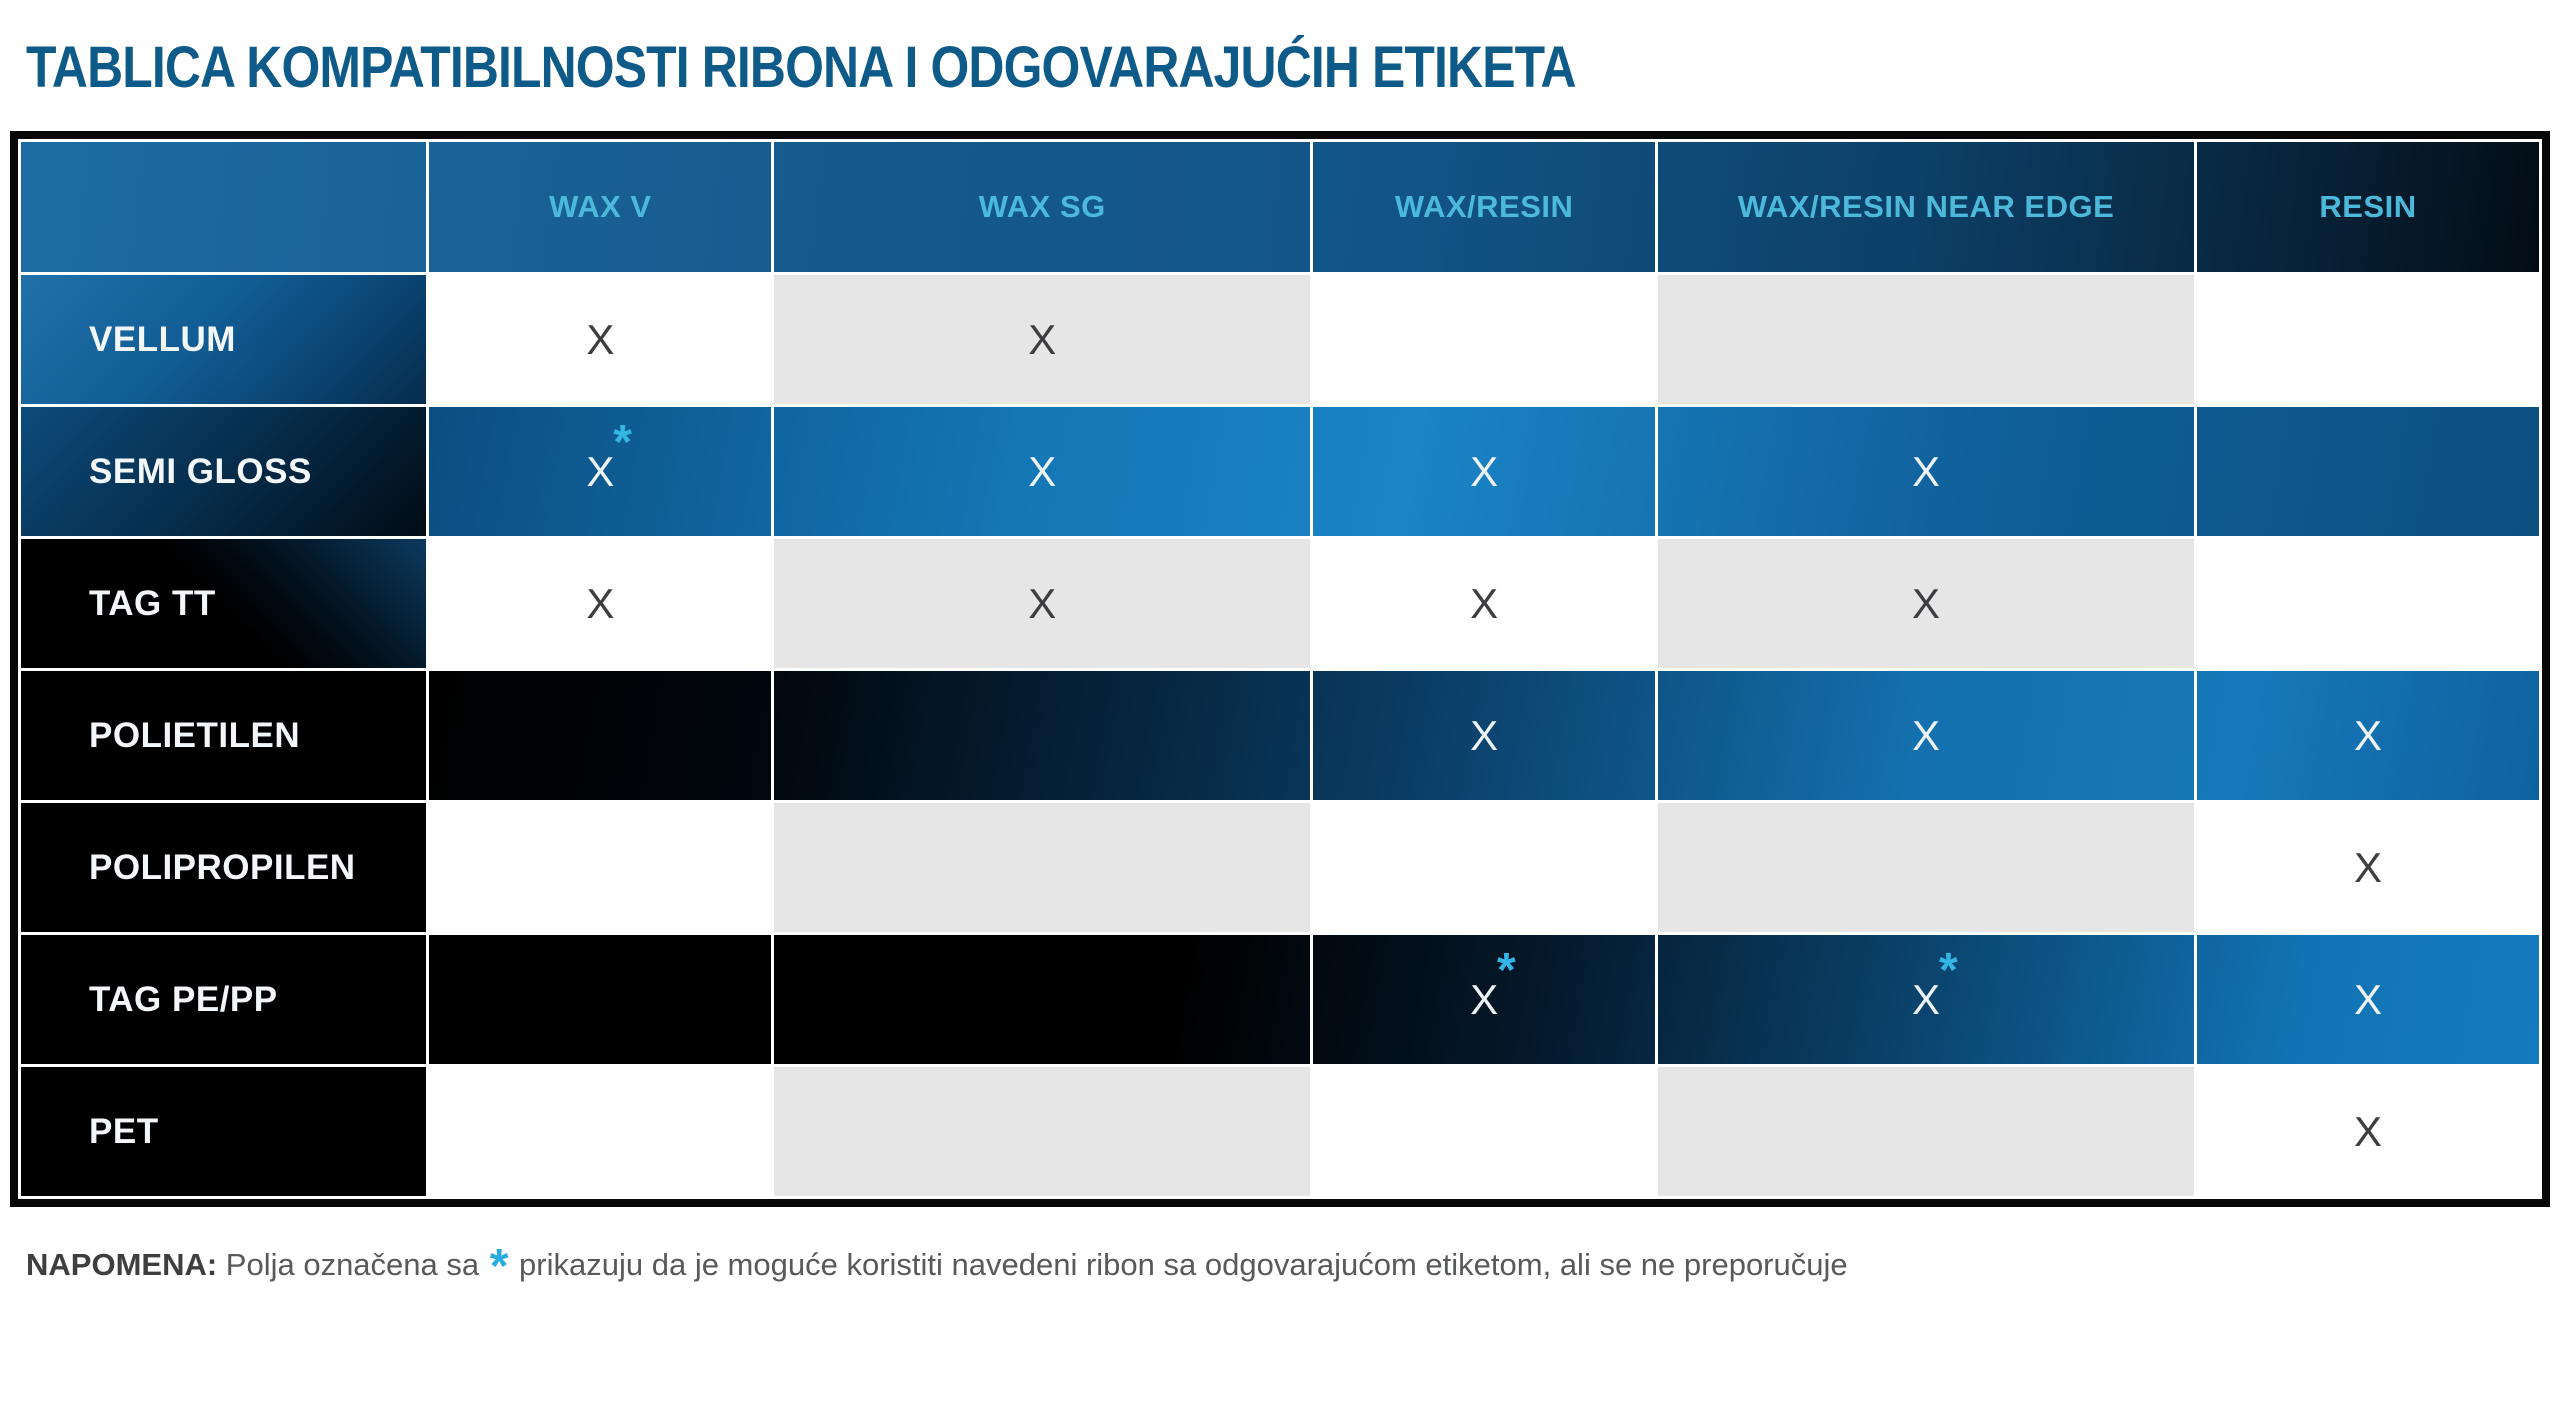 The image size is (2560, 1413). I want to click on table-row-vellum: VELLUM X X, so click(1280, 338).